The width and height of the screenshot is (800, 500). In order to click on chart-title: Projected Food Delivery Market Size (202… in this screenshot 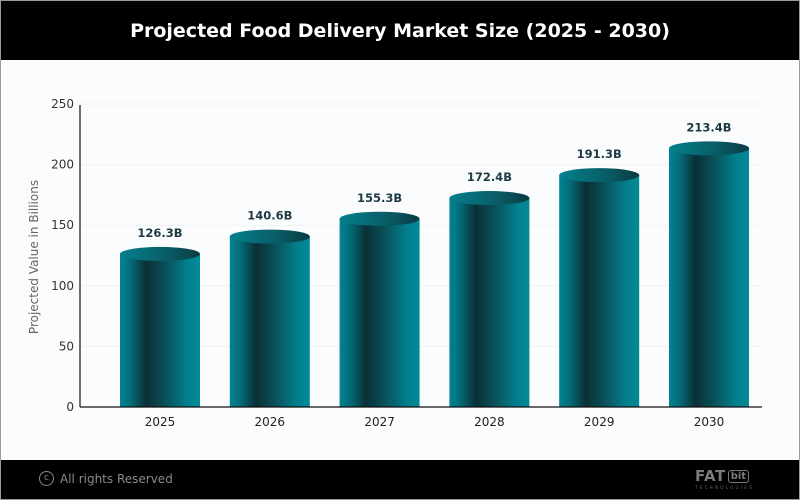, I will do `click(400, 30)`.